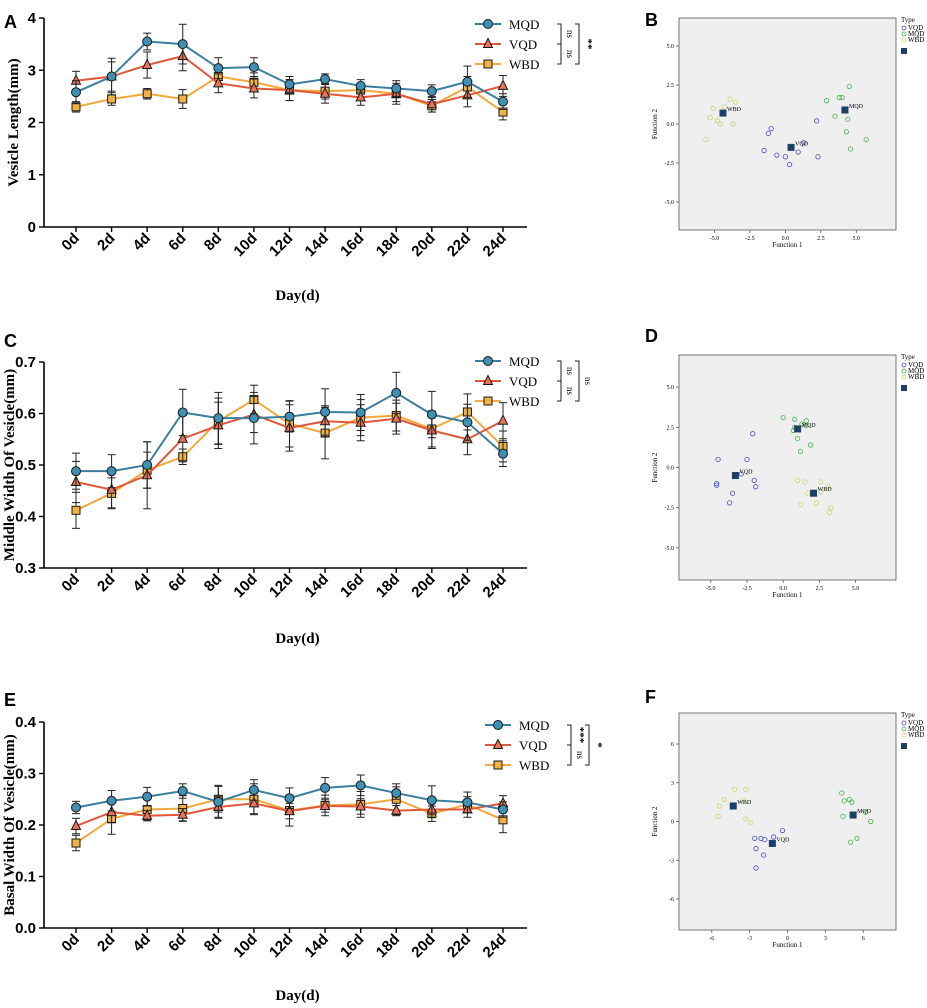 This screenshot has width=927, height=1008. What do you see at coordinates (32, 123) in the screenshot?
I see `y-tick-label: 2` at bounding box center [32, 123].